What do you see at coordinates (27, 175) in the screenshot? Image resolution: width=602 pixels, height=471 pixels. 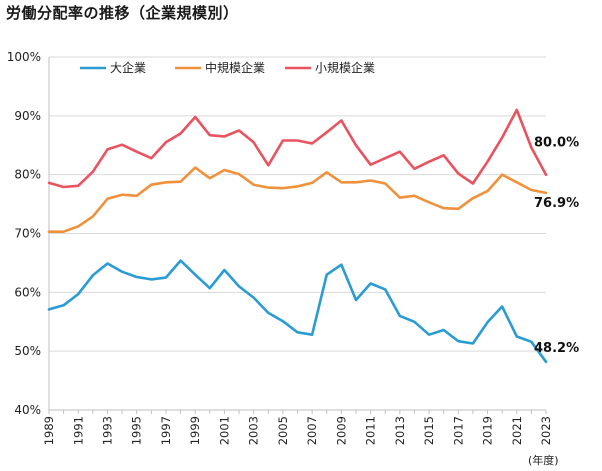 I see `y-tick-label: 80%` at bounding box center [27, 175].